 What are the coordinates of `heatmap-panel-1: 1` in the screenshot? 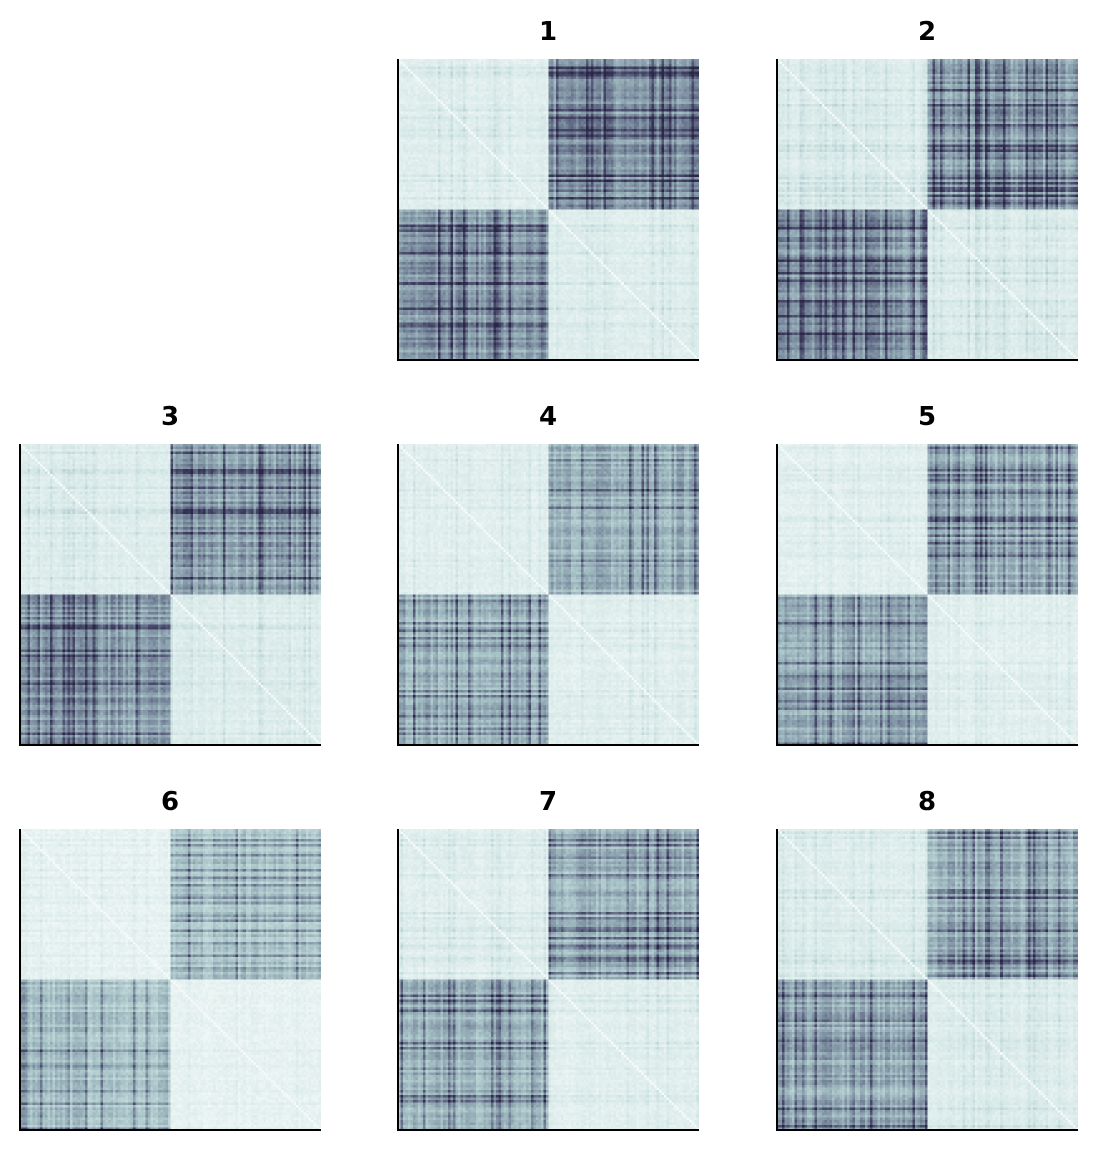 It's located at (548, 189).